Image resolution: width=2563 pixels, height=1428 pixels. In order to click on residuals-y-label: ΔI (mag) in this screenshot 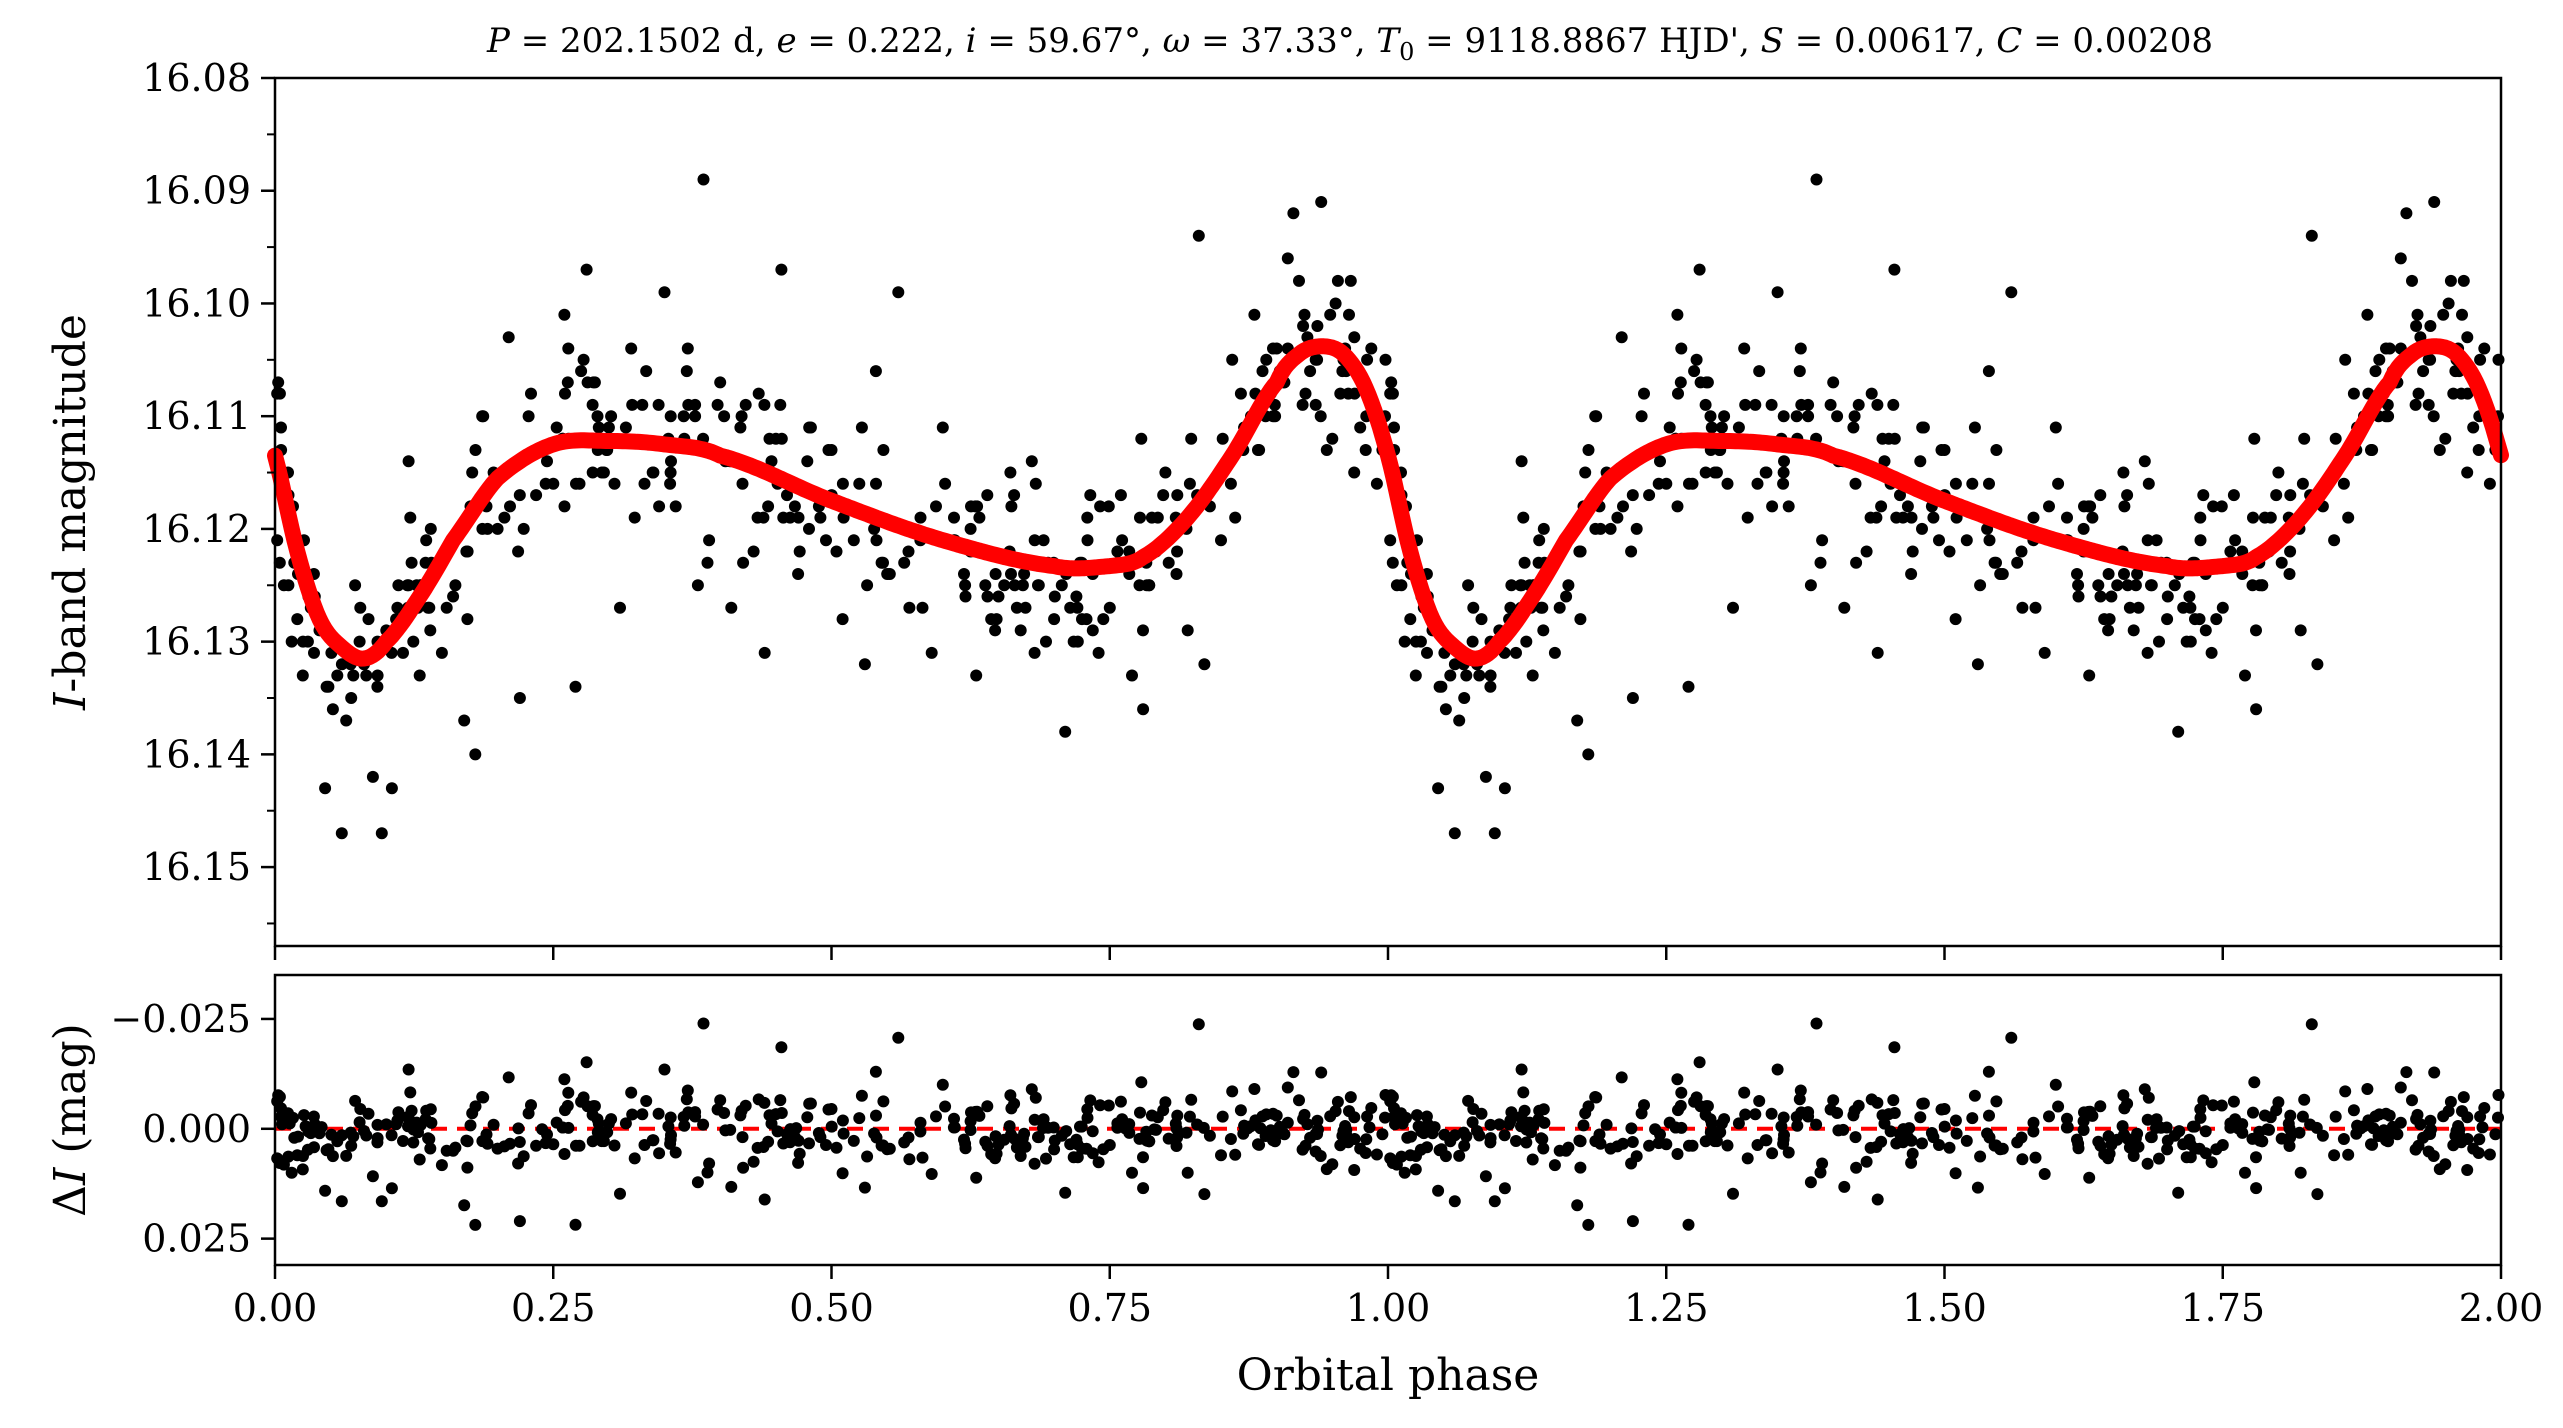, I will do `click(70, 1120)`.